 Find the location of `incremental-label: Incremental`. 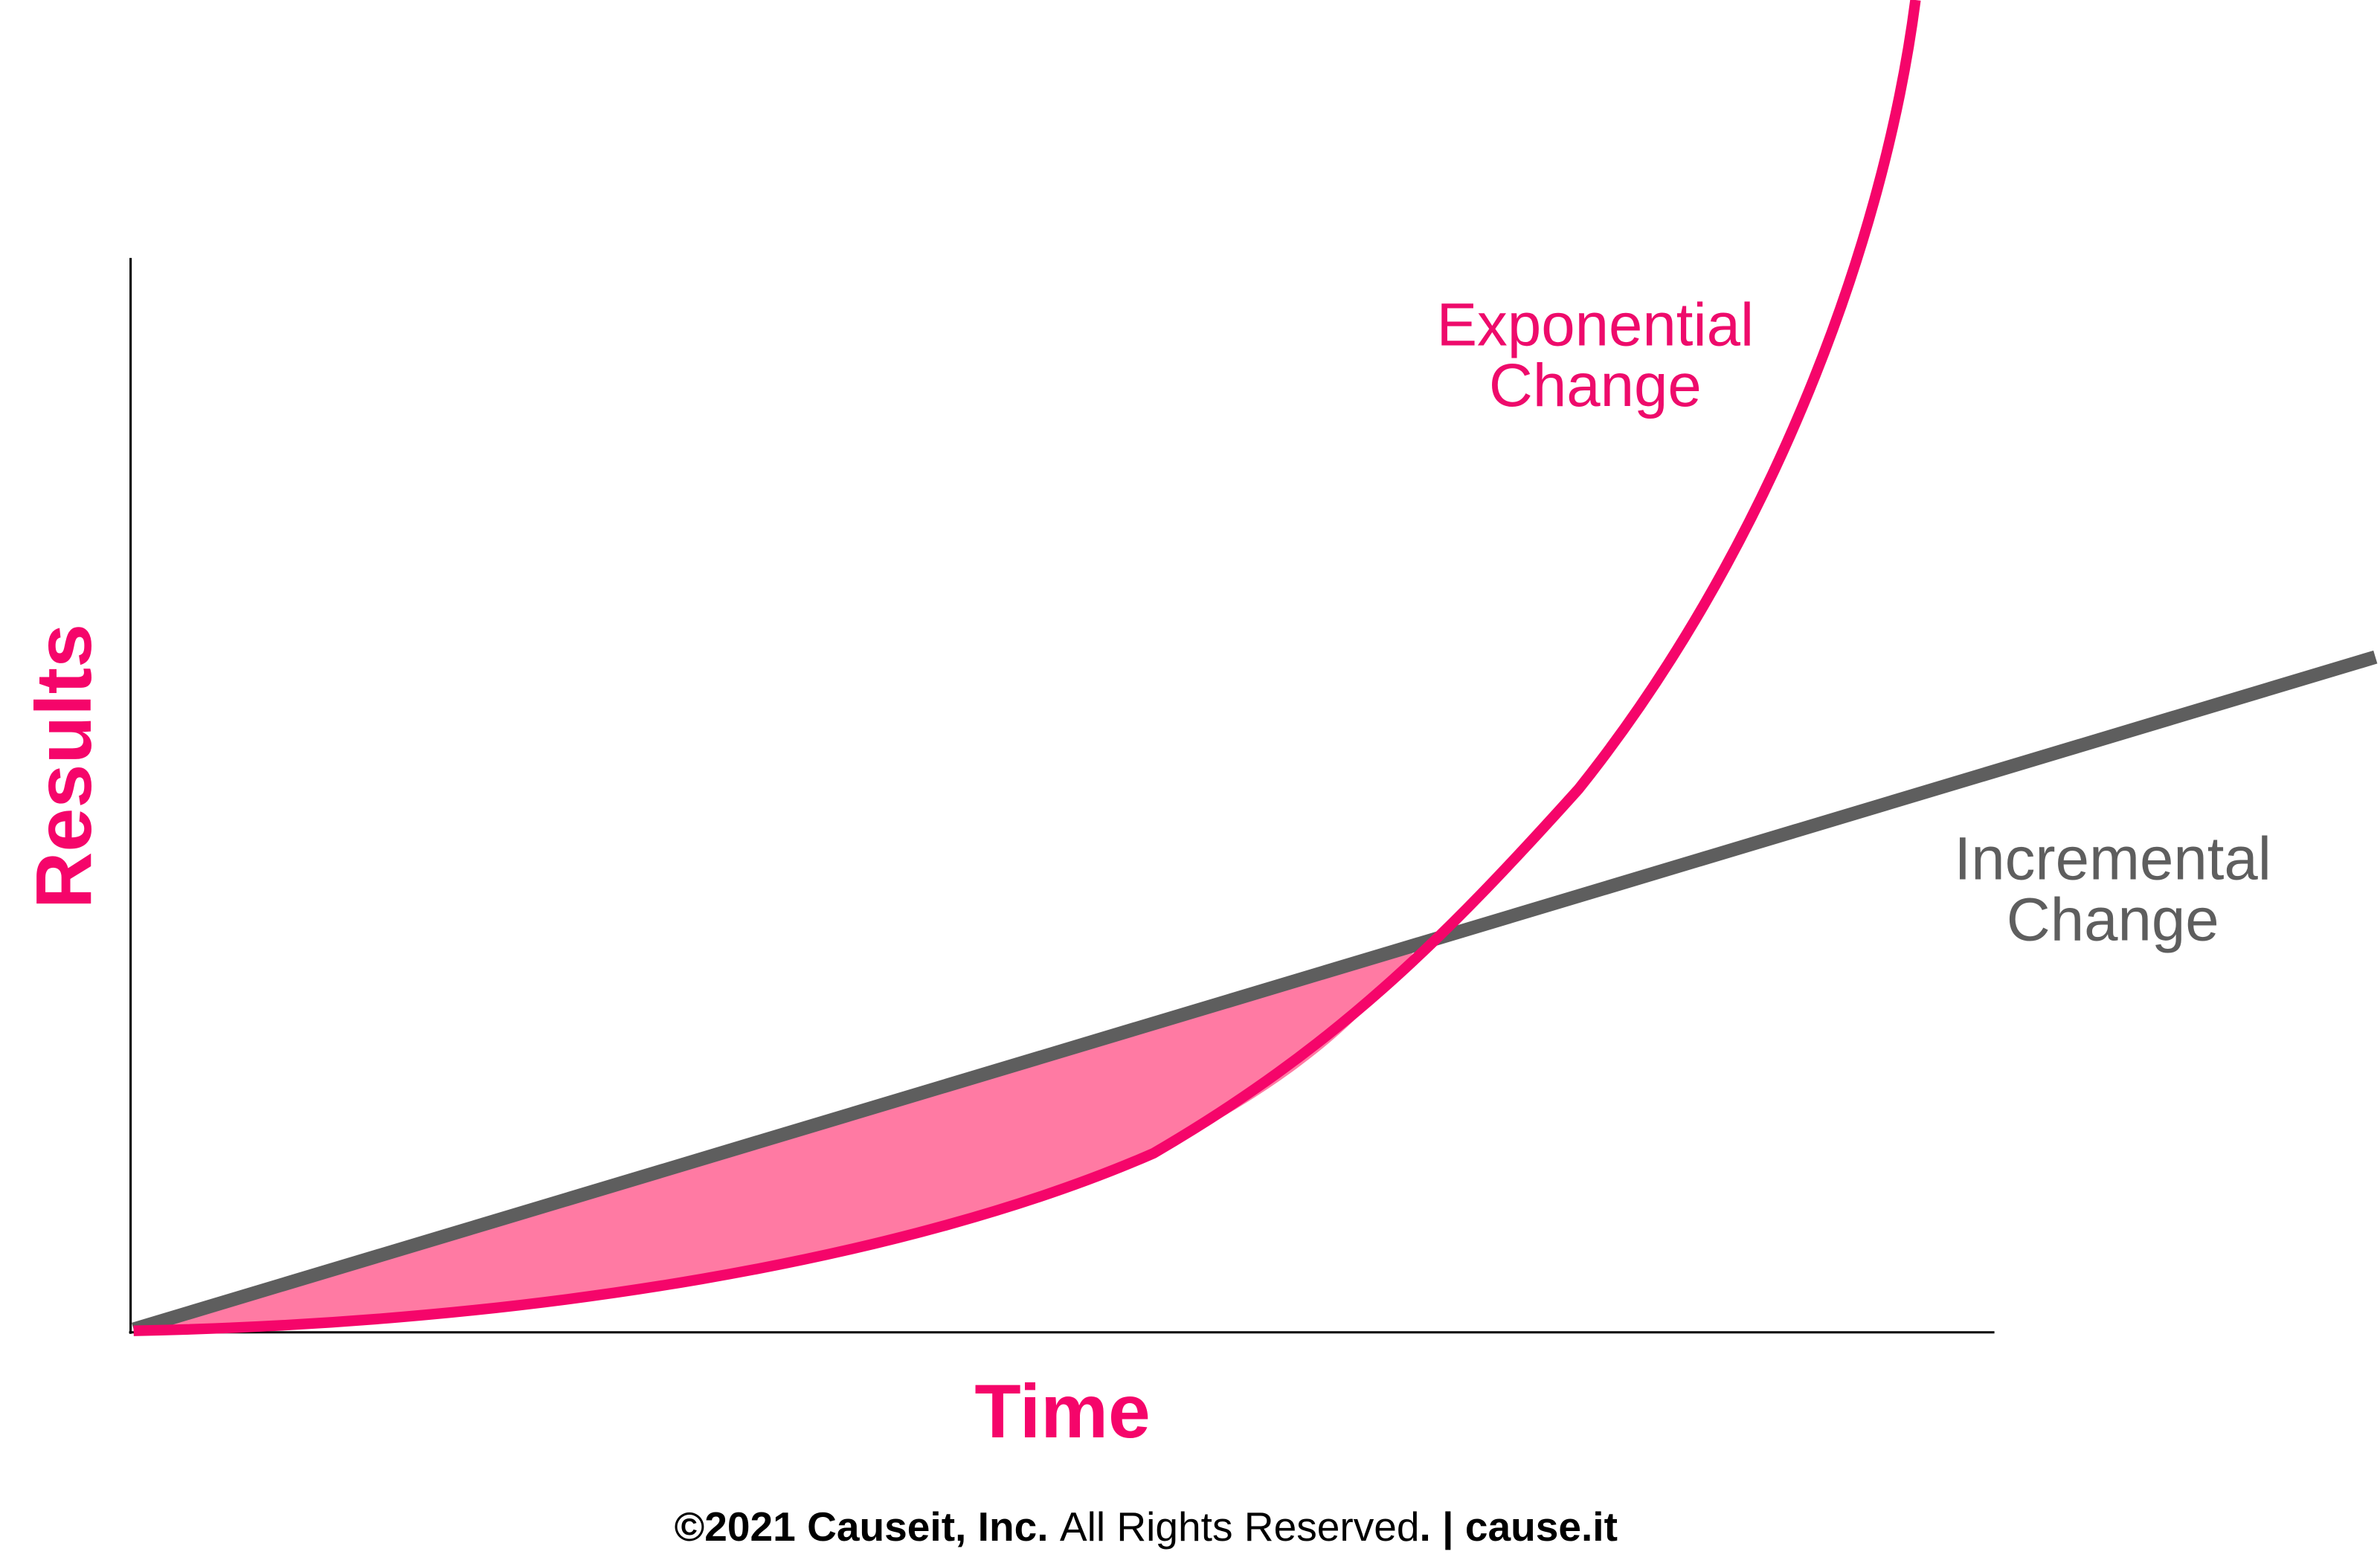

incremental-label: Incremental is located at coordinates (2113, 859).